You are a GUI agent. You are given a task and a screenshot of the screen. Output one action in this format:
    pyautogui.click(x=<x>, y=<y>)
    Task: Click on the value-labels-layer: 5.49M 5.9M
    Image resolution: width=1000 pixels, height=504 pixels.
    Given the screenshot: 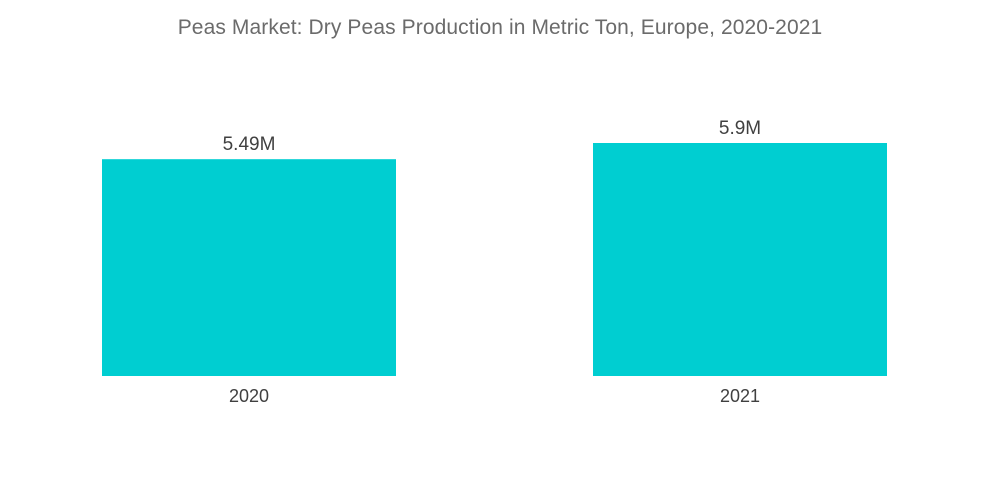 What is the action you would take?
    pyautogui.click(x=492, y=136)
    